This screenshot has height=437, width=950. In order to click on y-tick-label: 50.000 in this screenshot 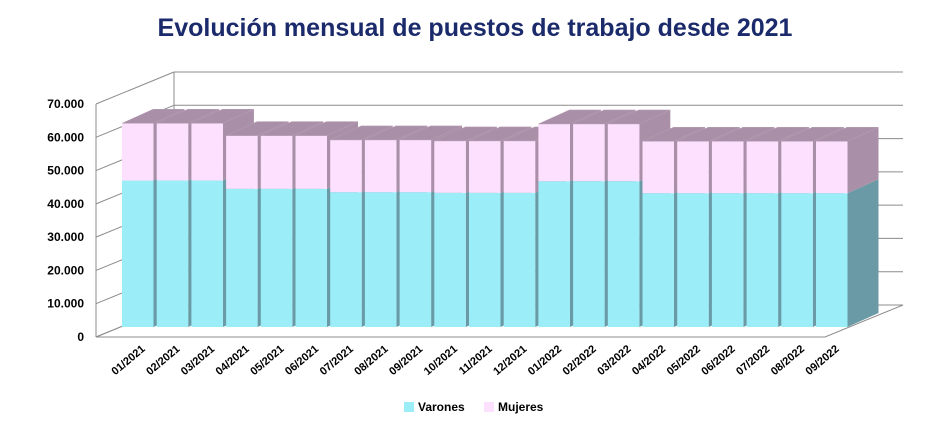, I will do `click(65, 171)`.